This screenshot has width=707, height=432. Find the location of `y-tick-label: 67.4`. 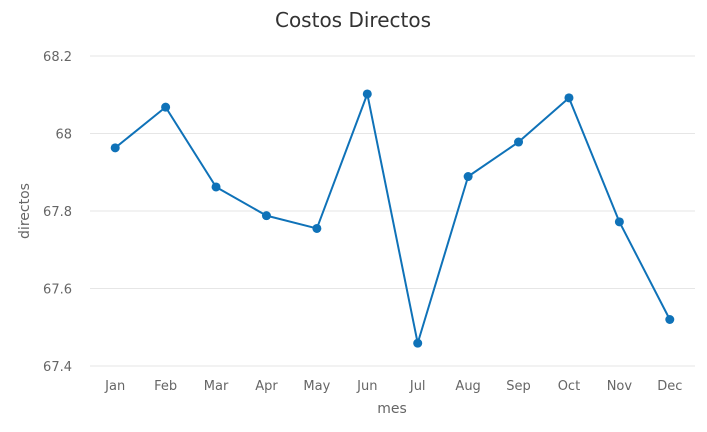

y-tick-label: 67.4 is located at coordinates (57, 367).